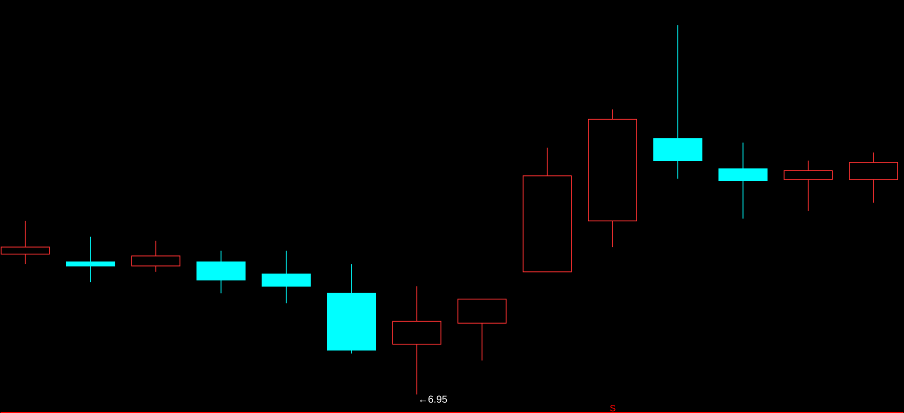 The width and height of the screenshot is (904, 413). What do you see at coordinates (433, 399) in the screenshot?
I see `text: ←6.95` at bounding box center [433, 399].